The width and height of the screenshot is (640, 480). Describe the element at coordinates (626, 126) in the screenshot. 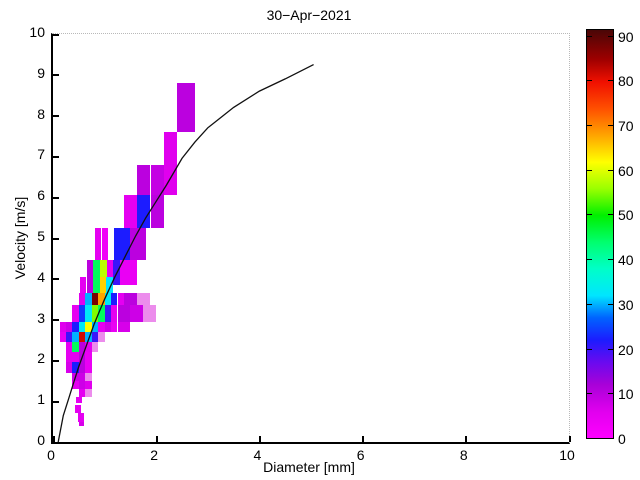

I see `colorbar-tick-label: 70` at that location.